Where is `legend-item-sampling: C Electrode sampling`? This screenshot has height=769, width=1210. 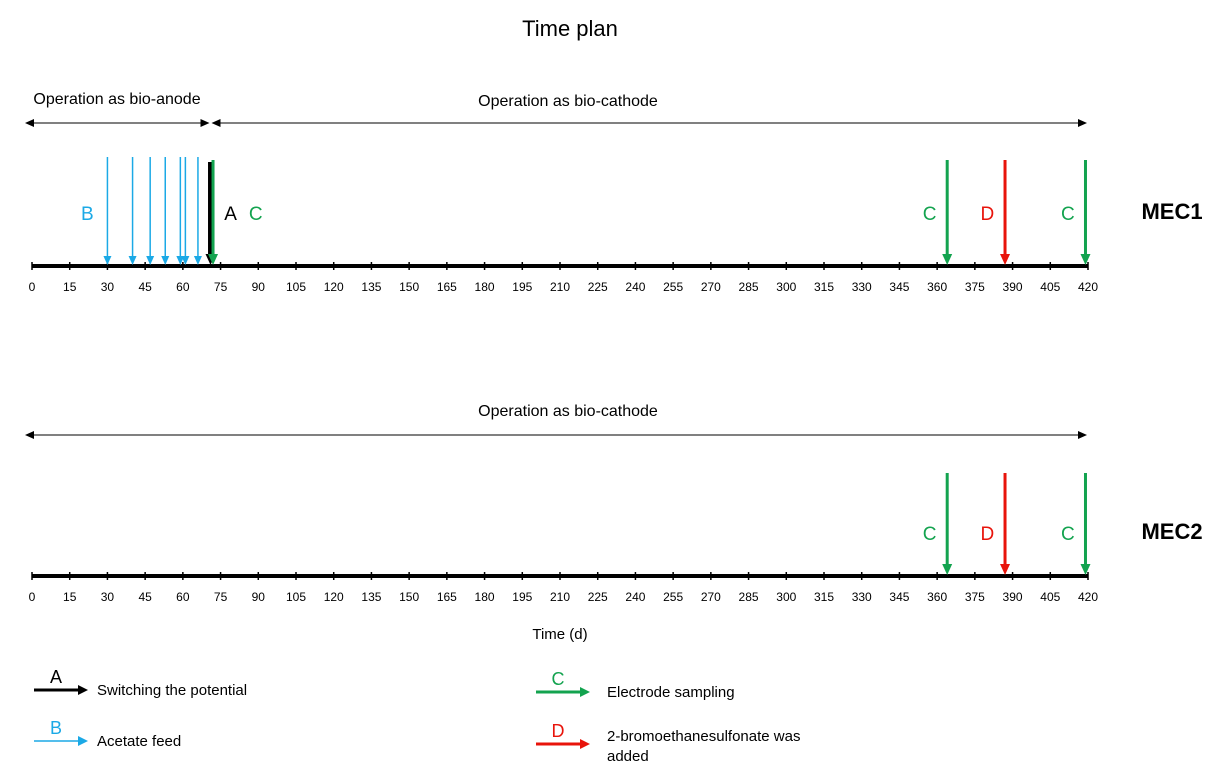 legend-item-sampling: C Electrode sampling is located at coordinates (635, 685).